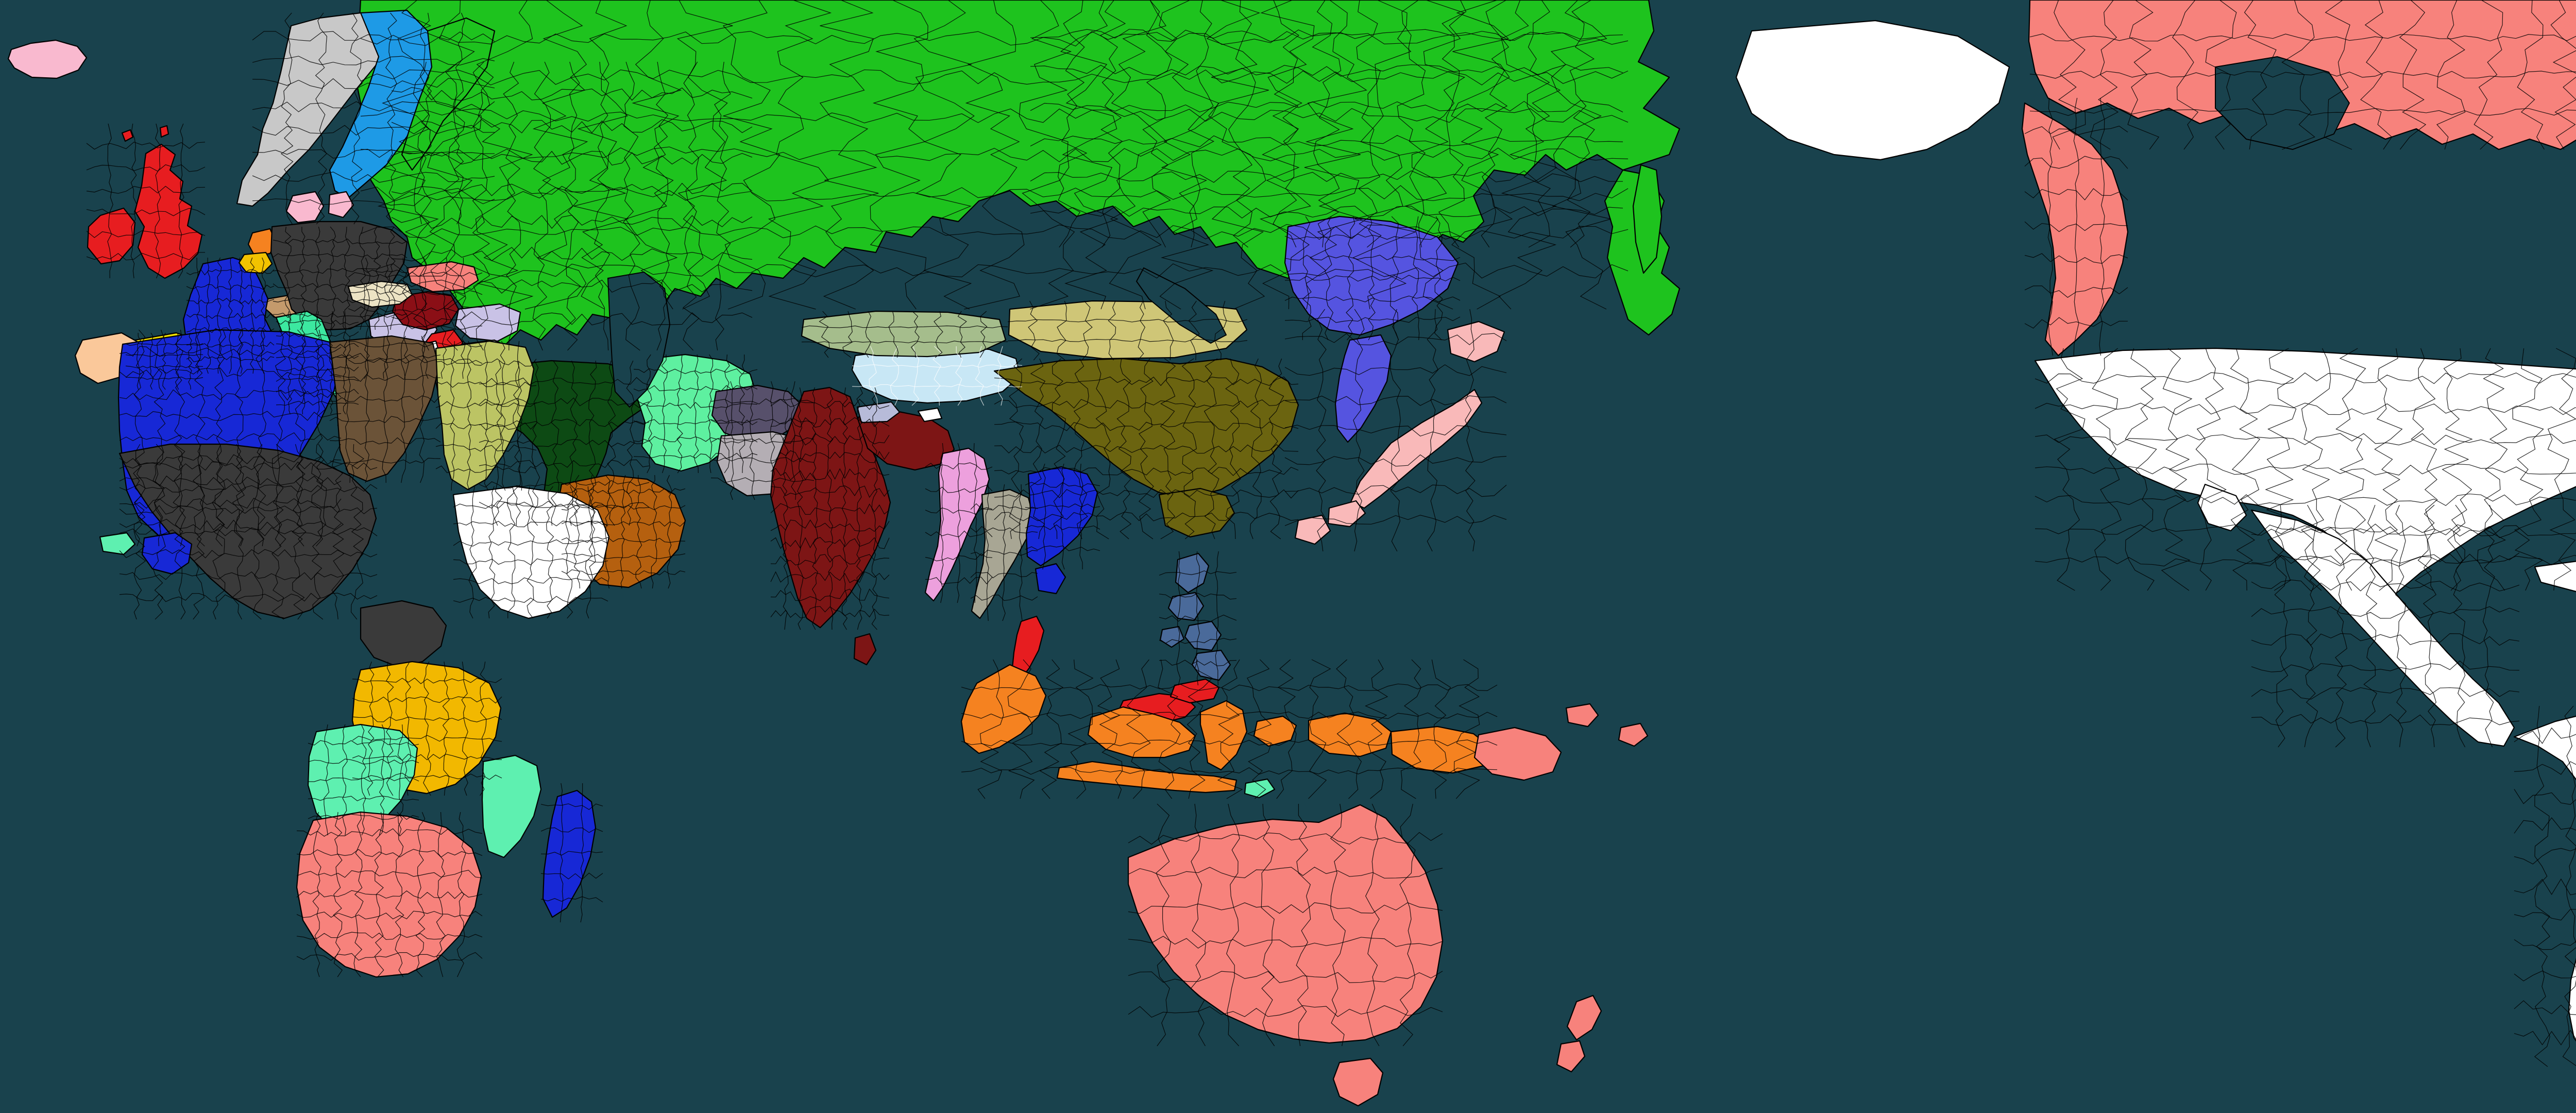 Image resolution: width=2576 pixels, height=1113 pixels. Describe the element at coordinates (904, 334) in the screenshot. I see `territory-xinjiang` at that location.